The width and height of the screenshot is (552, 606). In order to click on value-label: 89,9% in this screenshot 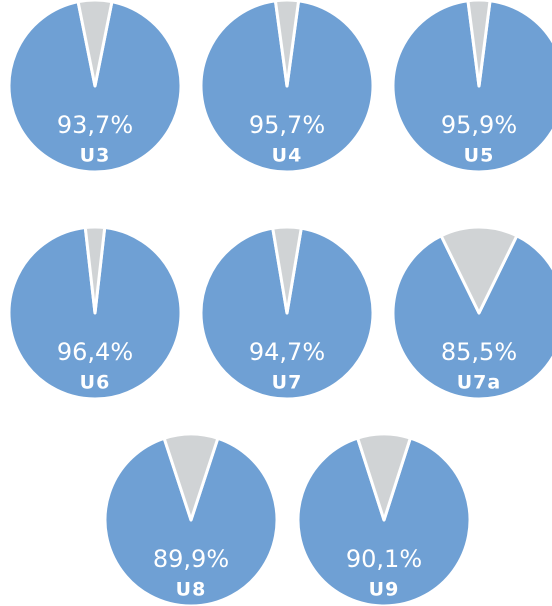, I will do `click(191, 559)`.